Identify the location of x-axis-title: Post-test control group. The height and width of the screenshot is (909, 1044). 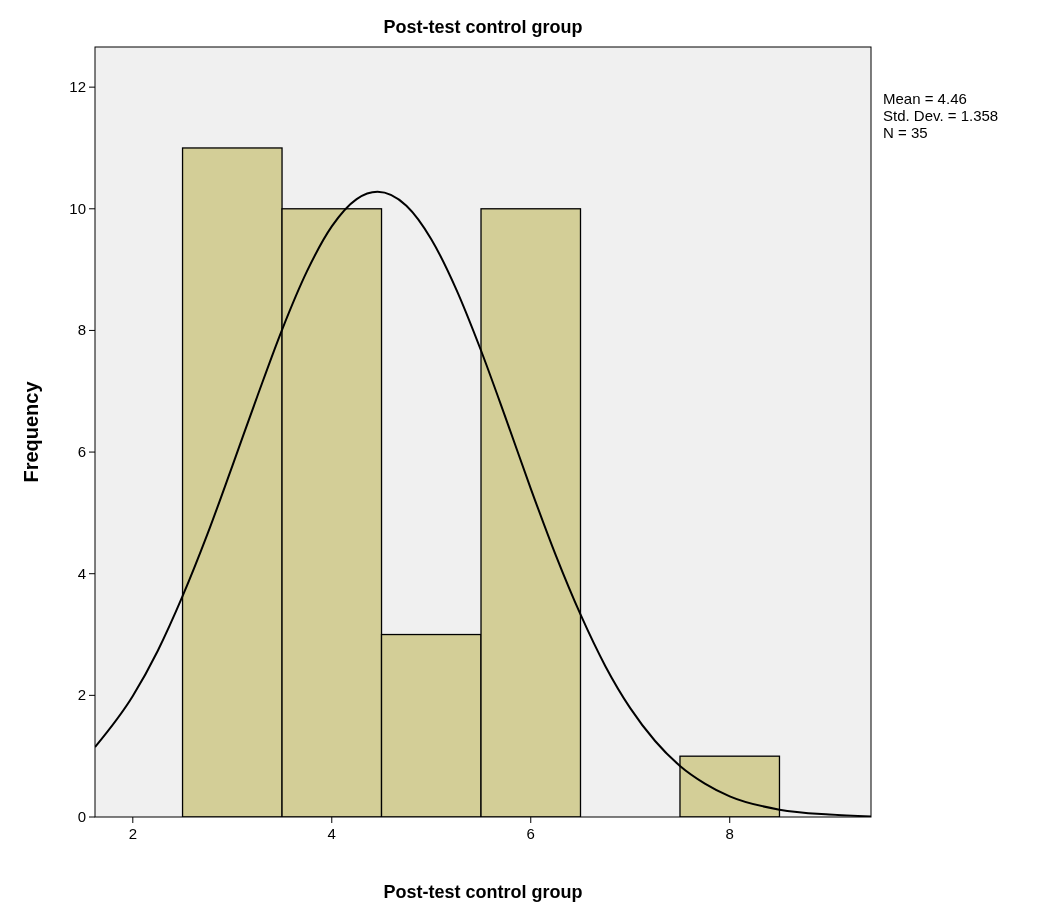
(483, 892).